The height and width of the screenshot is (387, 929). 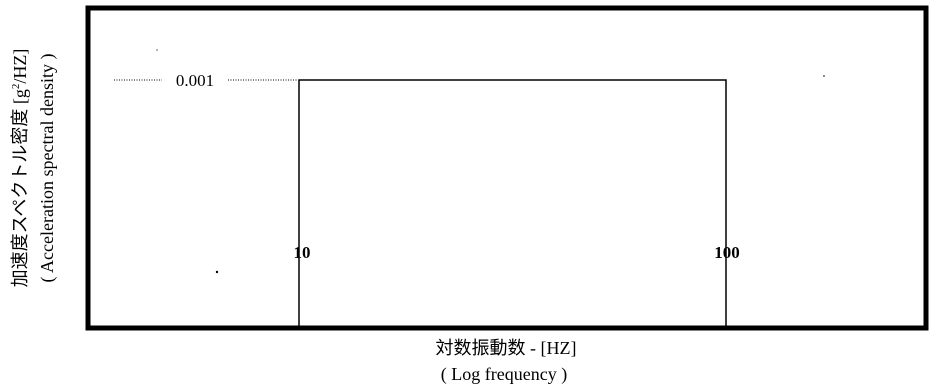 I want to click on level-label: 0.001, so click(x=195, y=80).